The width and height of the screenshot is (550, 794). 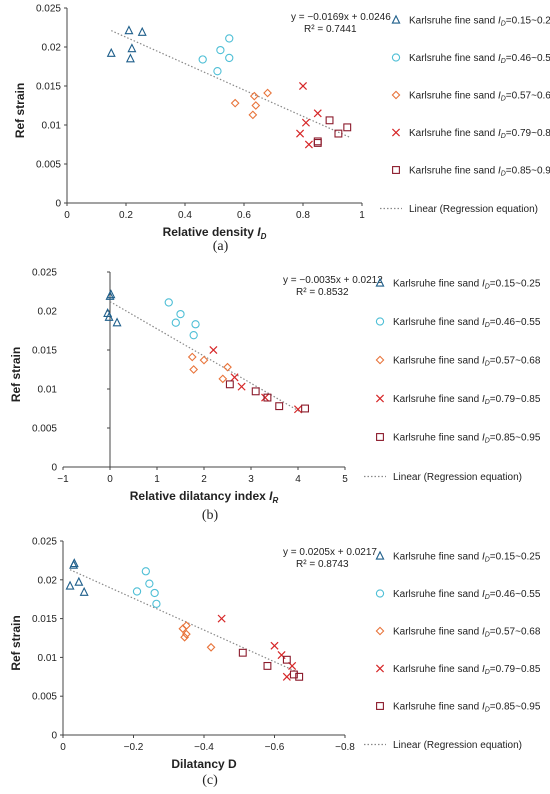 I want to click on x-tick-label: 1, so click(x=157, y=479).